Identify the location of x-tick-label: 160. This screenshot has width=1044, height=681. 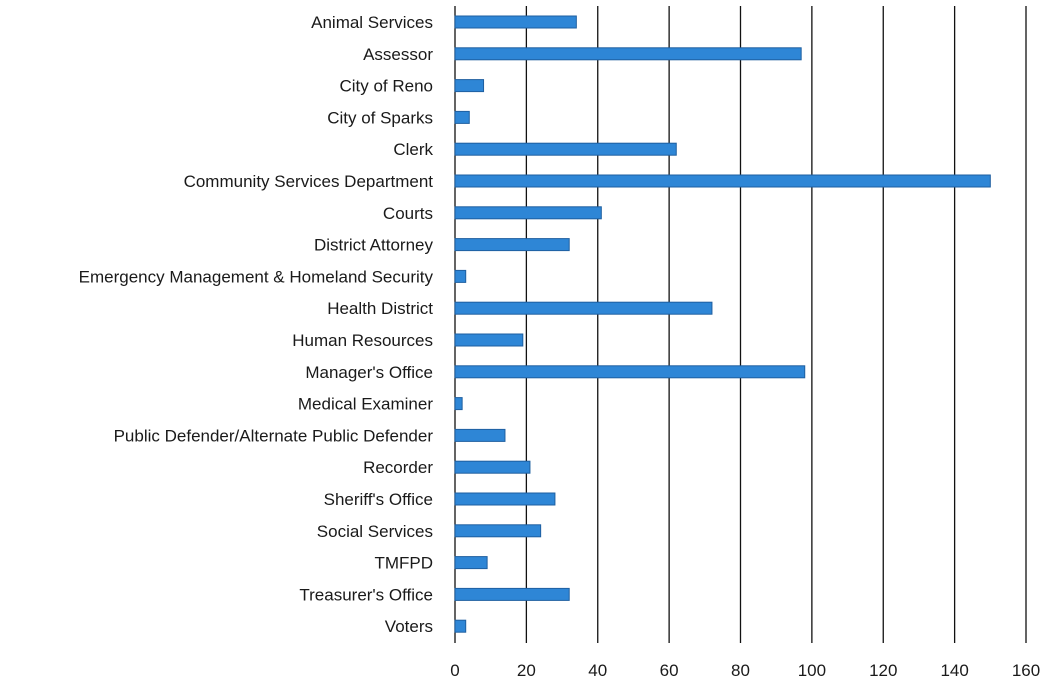
(1026, 670).